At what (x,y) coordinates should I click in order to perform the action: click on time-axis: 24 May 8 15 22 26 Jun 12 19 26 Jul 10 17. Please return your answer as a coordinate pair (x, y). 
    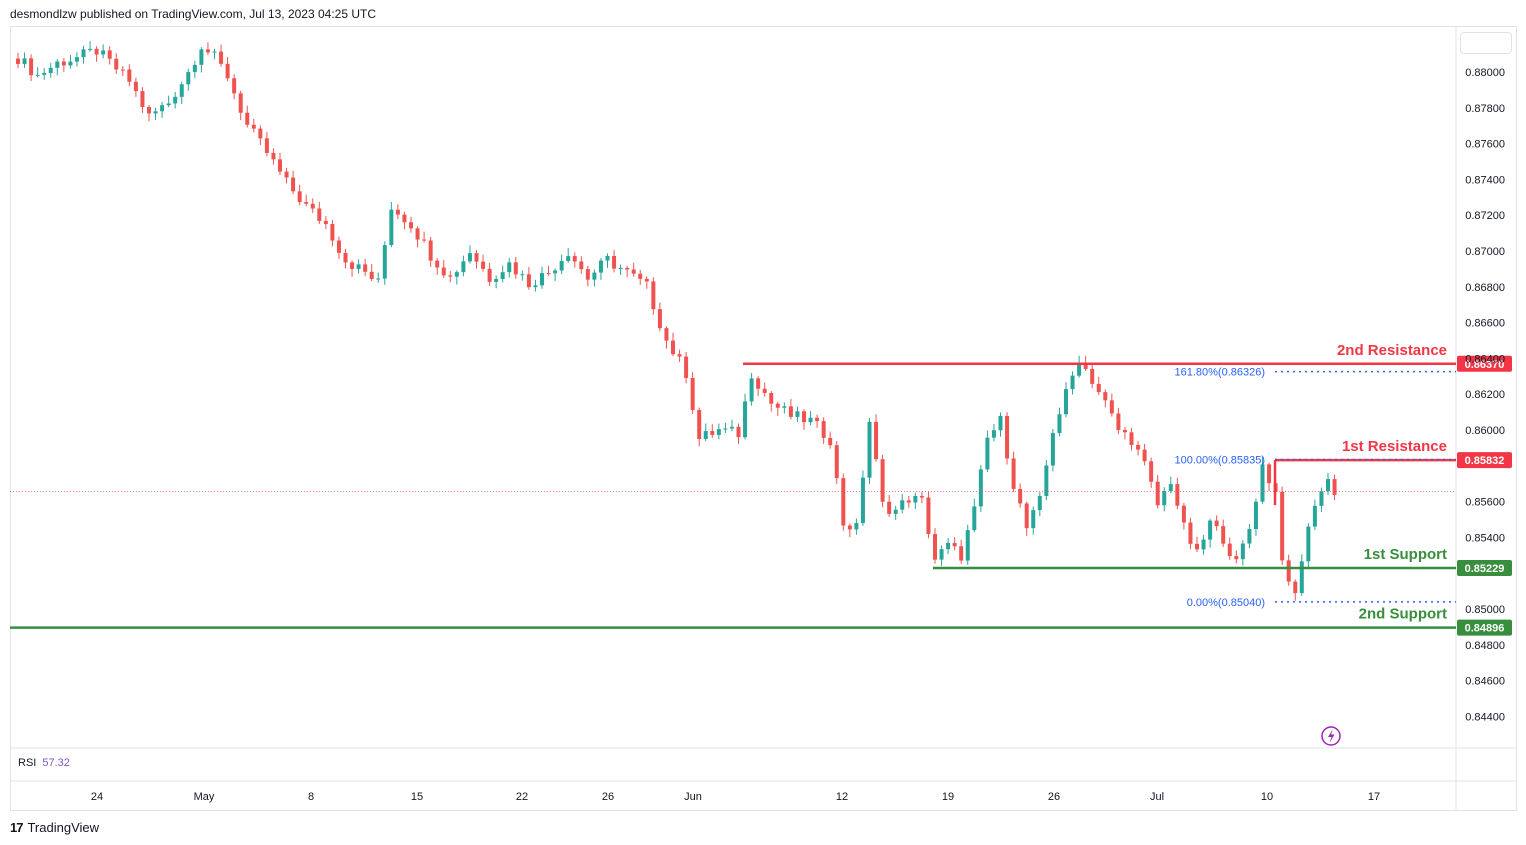
    Looking at the image, I should click on (735, 797).